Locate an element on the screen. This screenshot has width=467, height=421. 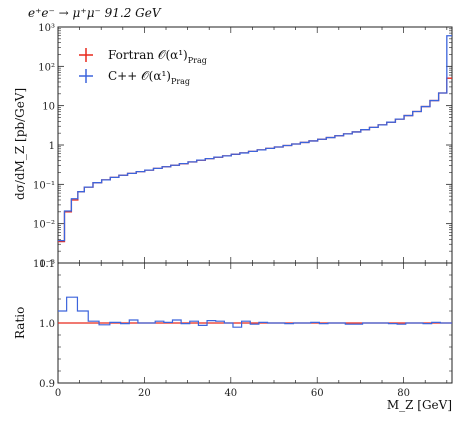
x-axis-label: M_Z [GeV] is located at coordinates (419, 405).